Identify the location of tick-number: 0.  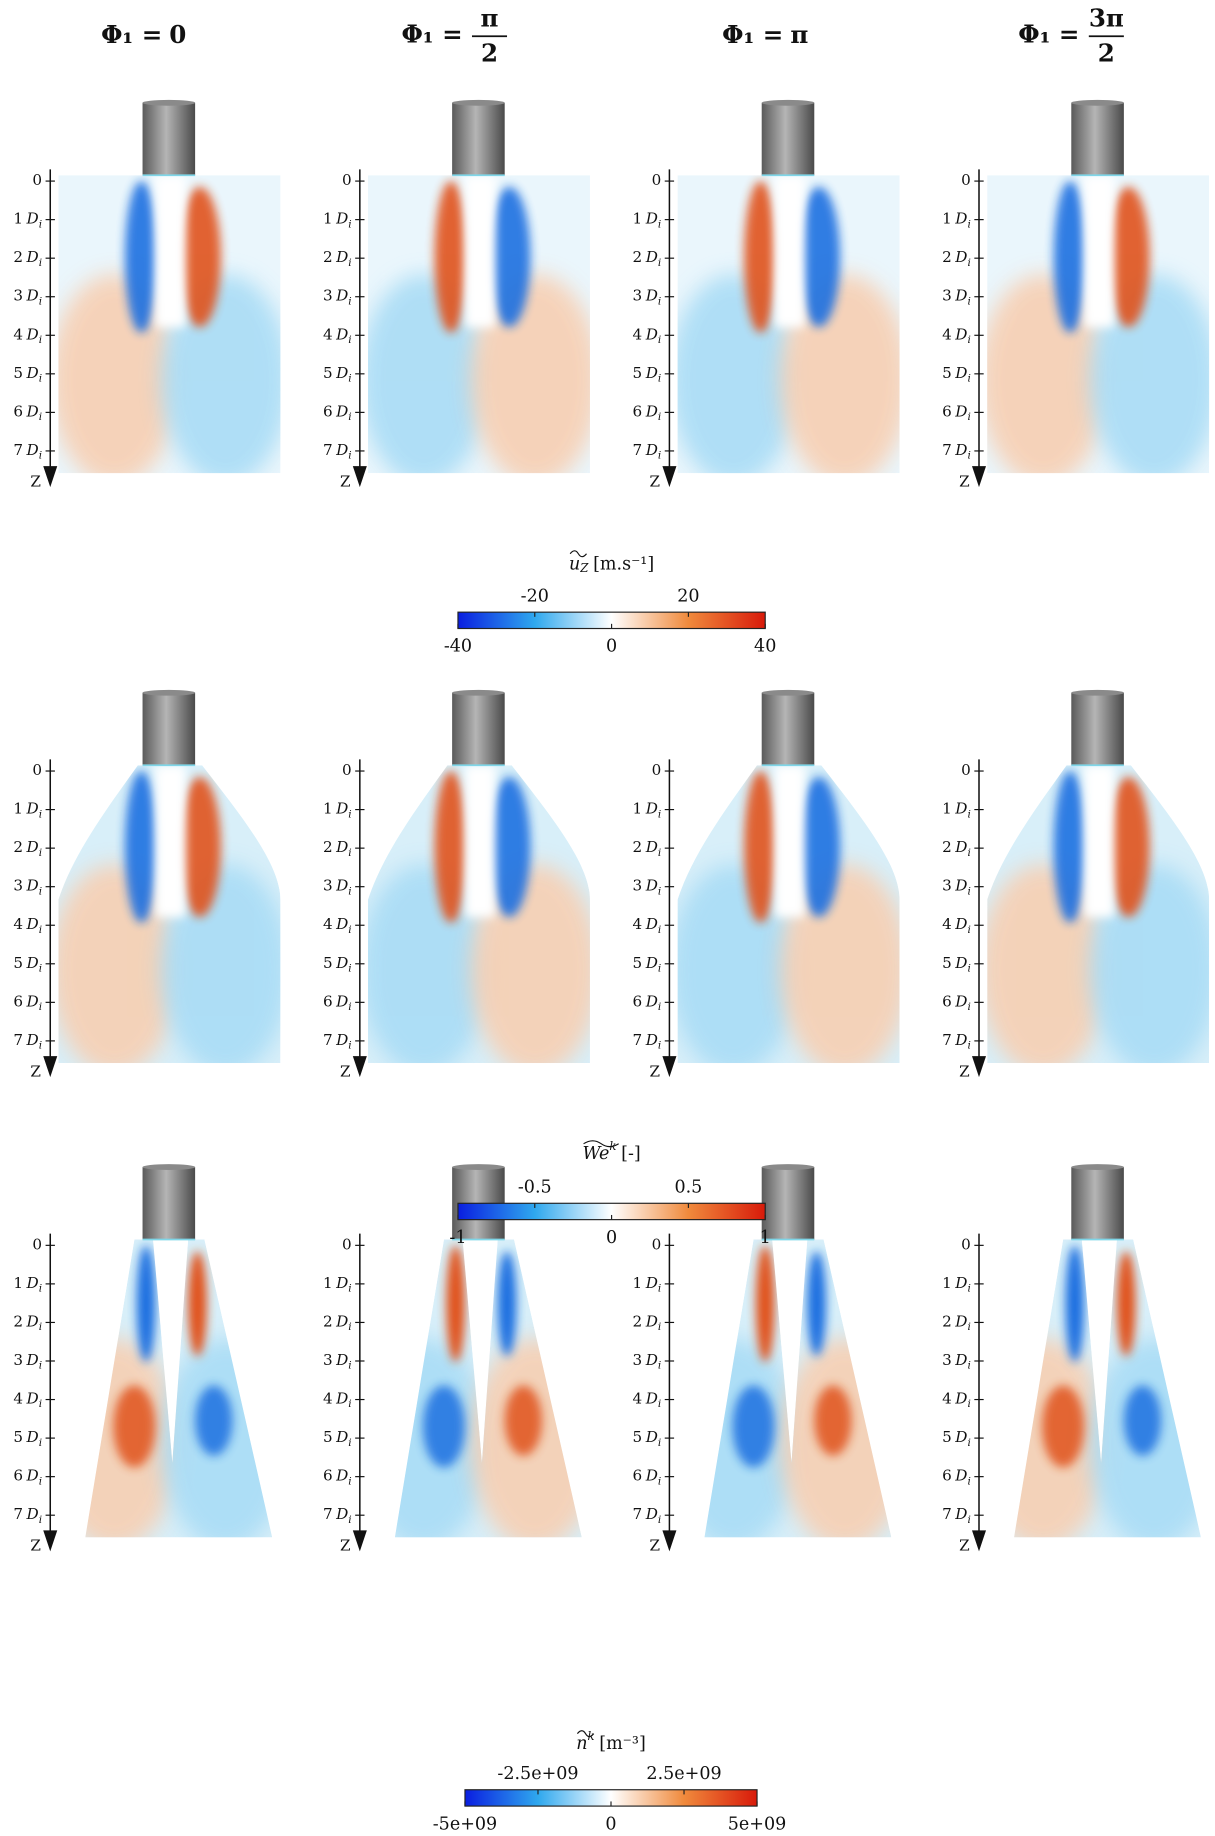
(347, 770).